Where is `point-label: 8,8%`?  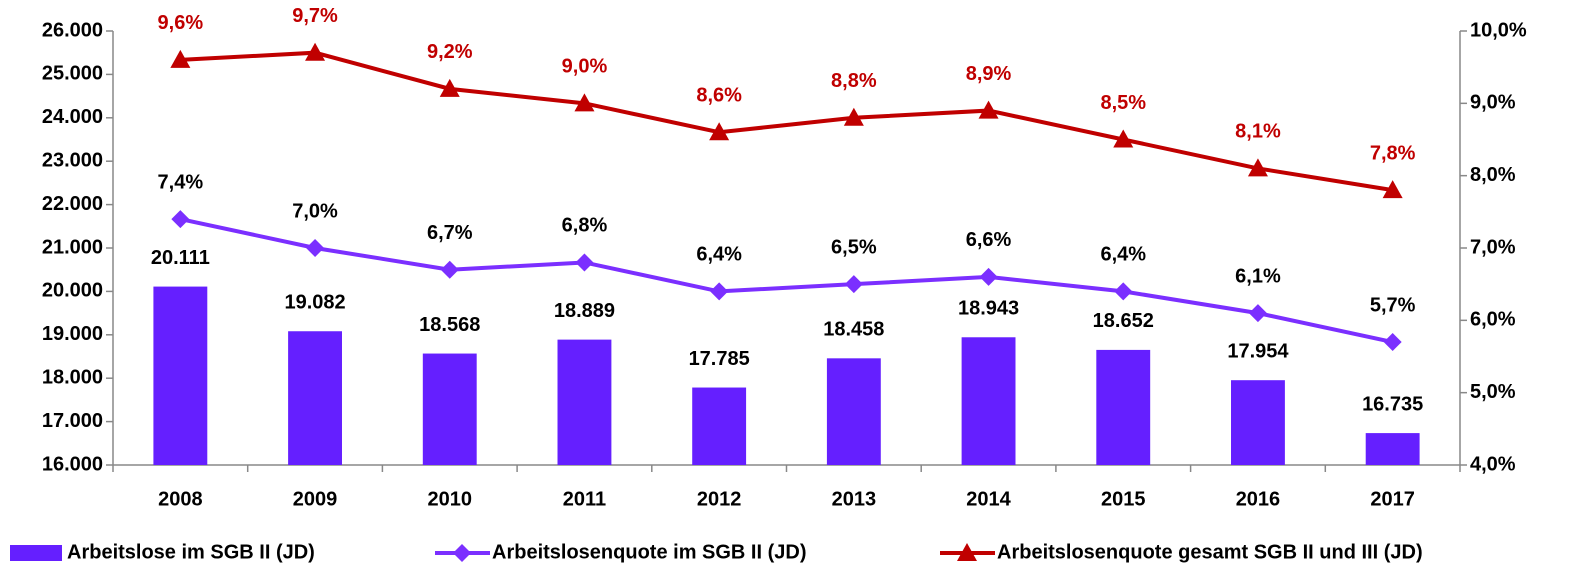
point-label: 8,8% is located at coordinates (854, 81).